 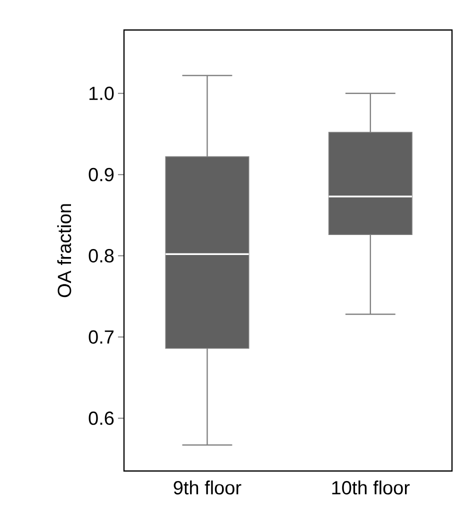 What do you see at coordinates (101, 175) in the screenshot?
I see `y-tick-label: 0.9` at bounding box center [101, 175].